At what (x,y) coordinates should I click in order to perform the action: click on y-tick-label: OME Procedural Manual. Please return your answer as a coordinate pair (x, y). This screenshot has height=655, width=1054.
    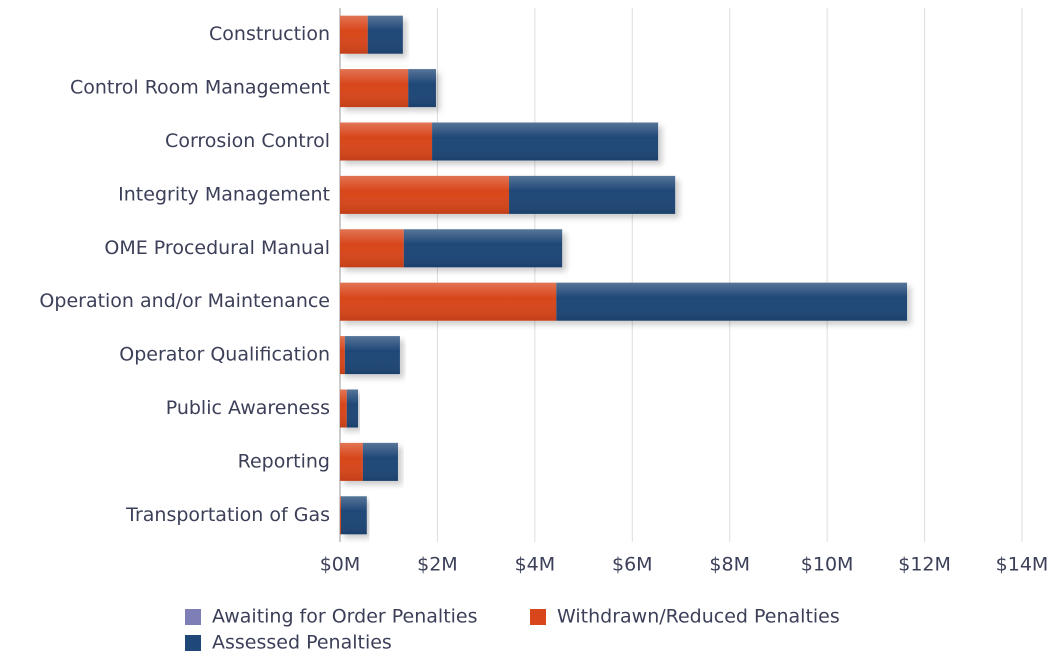
    Looking at the image, I should click on (217, 248).